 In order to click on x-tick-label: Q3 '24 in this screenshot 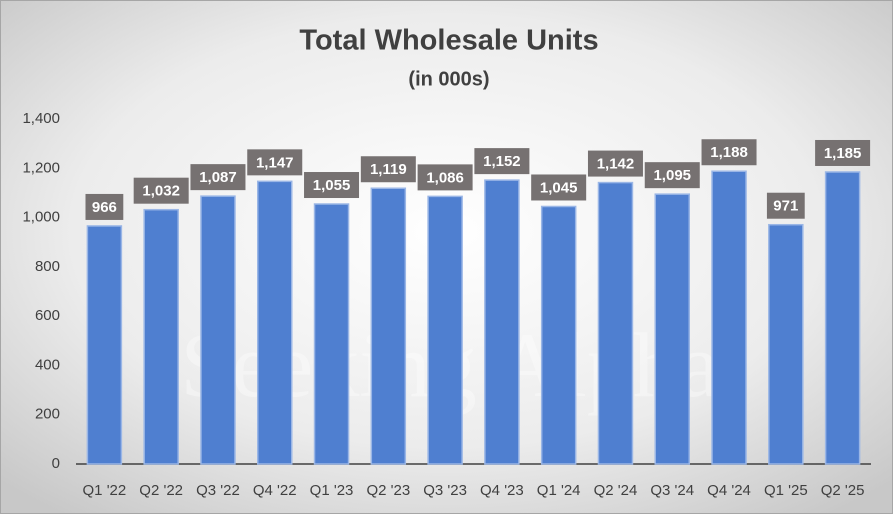, I will do `click(672, 490)`.